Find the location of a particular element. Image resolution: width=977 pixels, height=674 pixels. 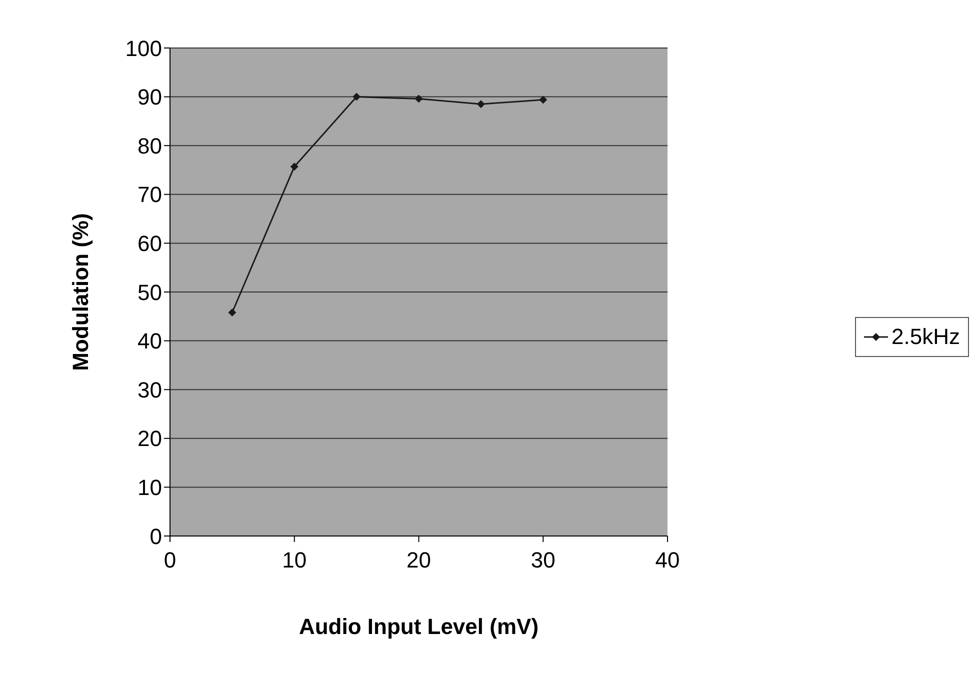

y-tick-label: 0 is located at coordinates (156, 536).